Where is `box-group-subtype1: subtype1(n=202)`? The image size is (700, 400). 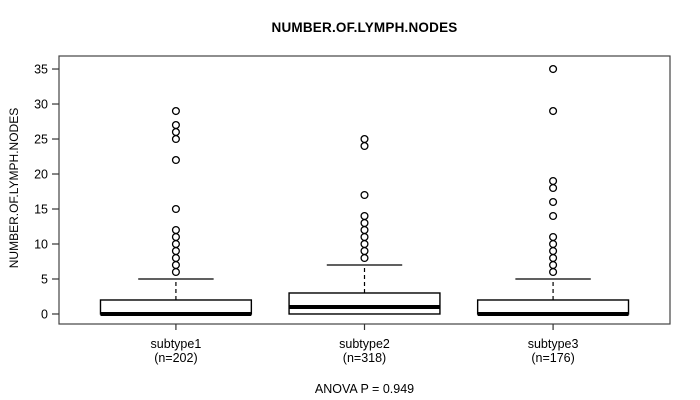
box-group-subtype1: subtype1(n=202) is located at coordinates (176, 235).